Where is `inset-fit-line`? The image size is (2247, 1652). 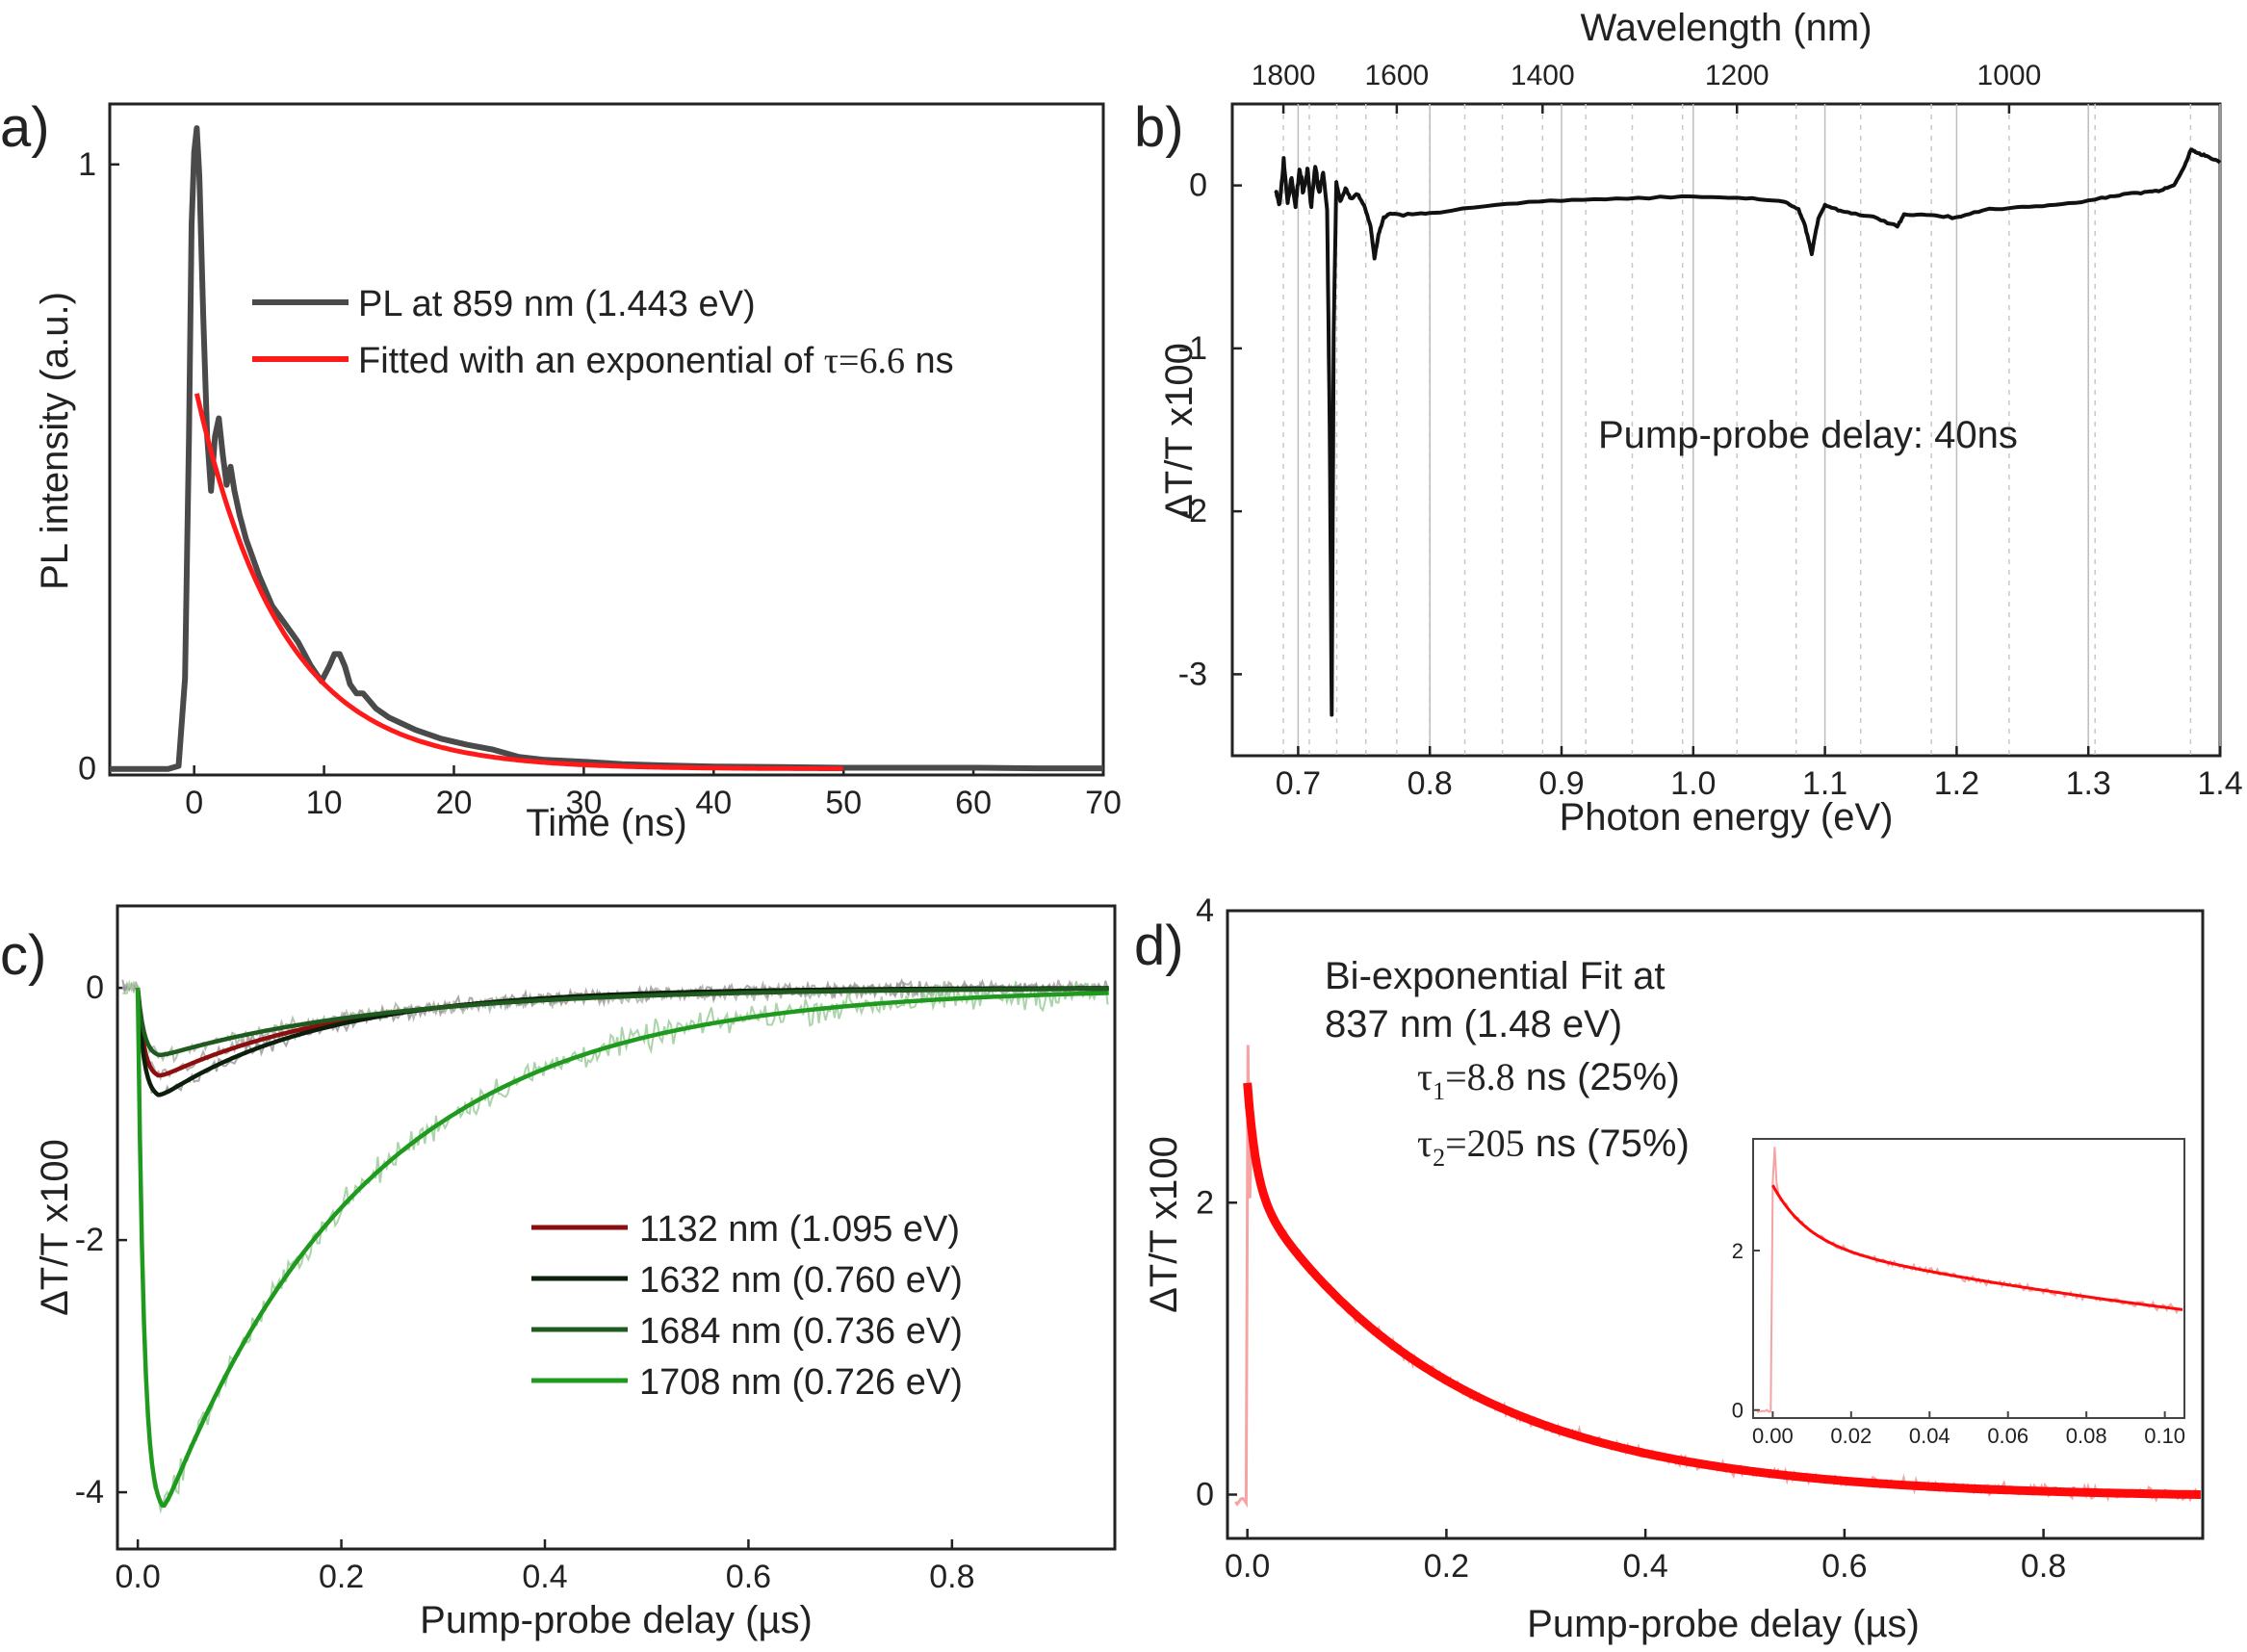
inset-fit-line is located at coordinates (1977, 1247).